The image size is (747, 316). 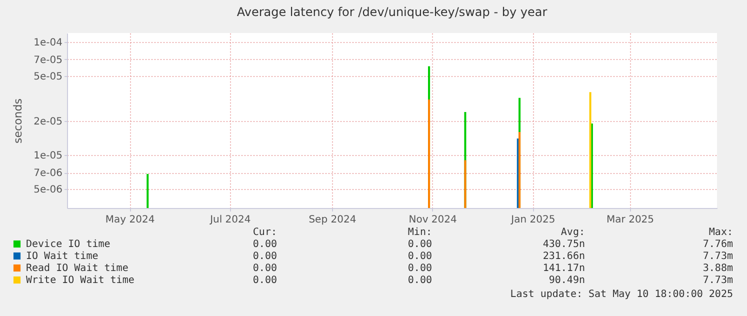 I want to click on text: 430.75n, so click(x=563, y=245).